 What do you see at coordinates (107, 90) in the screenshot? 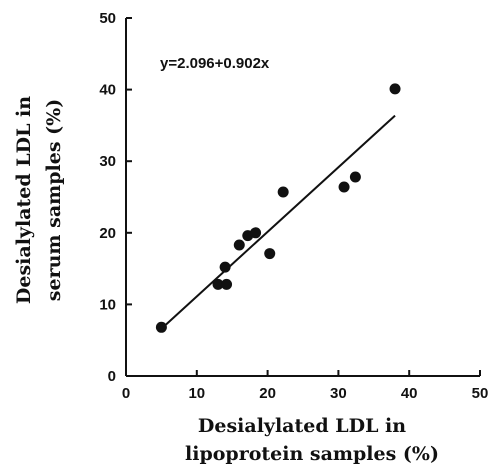
I see `y-tick-label-4: 40` at bounding box center [107, 90].